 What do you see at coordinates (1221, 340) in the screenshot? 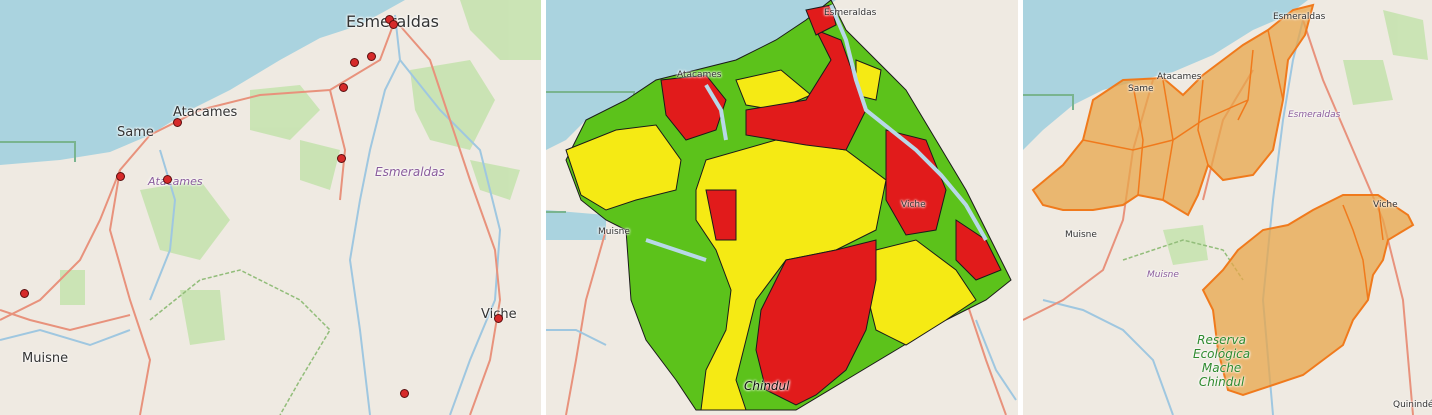
I see `reserve-label-line: Reserva` at bounding box center [1221, 340].